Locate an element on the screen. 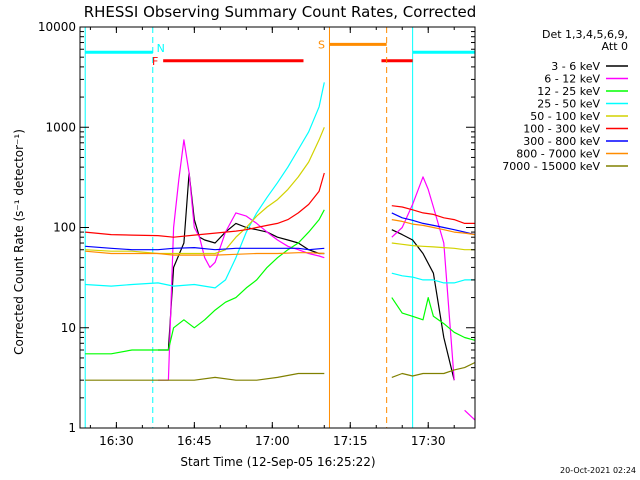 This screenshot has width=640, height=480. legend-label-3: 12 - 25 keV is located at coordinates (568, 91).